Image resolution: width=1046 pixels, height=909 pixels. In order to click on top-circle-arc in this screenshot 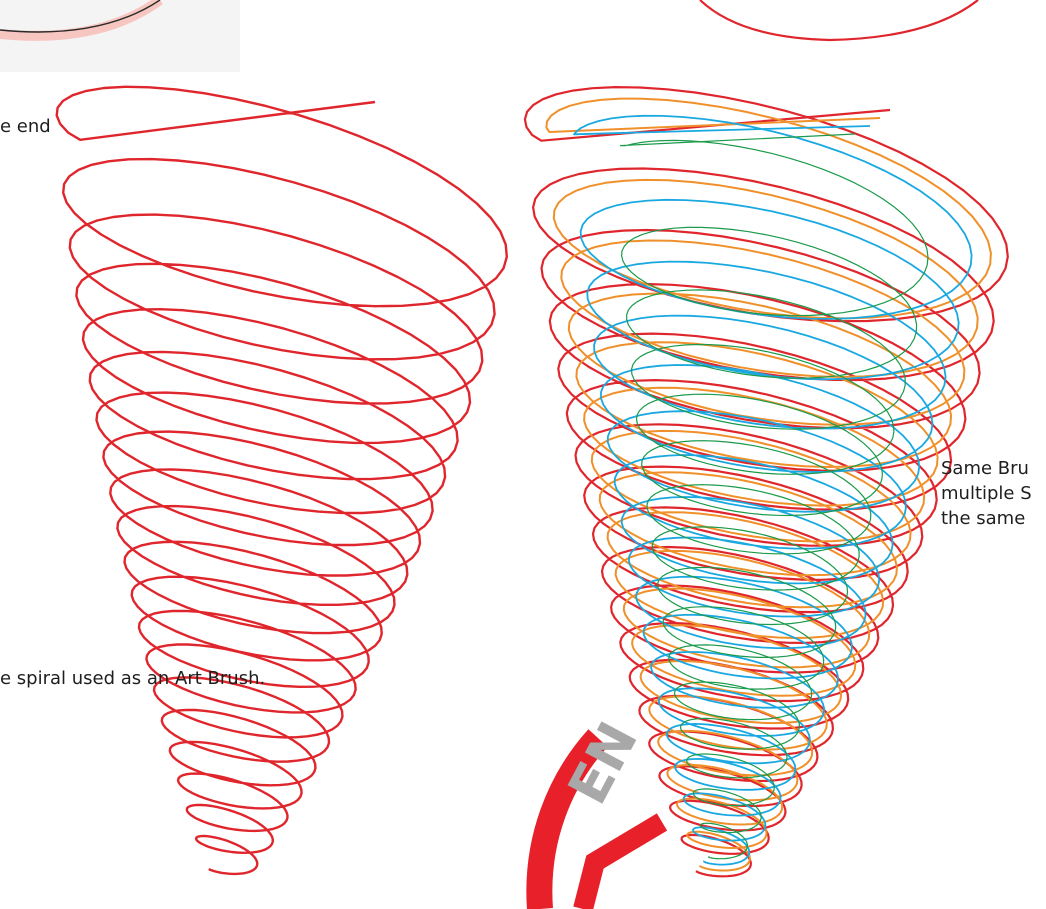, I will do `click(839, 21)`.